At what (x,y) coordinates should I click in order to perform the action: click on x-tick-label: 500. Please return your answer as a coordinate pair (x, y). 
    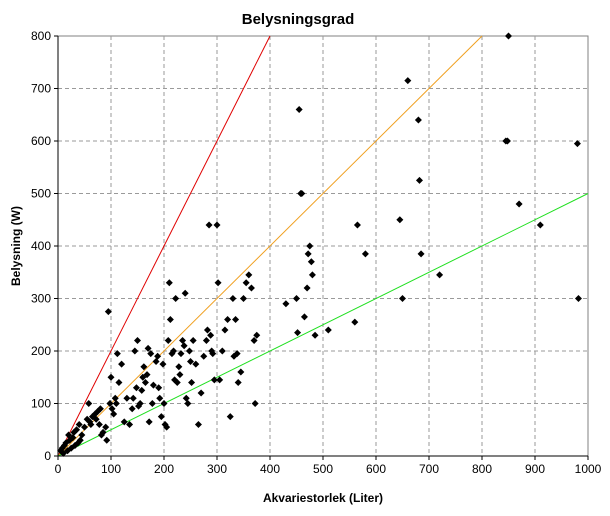
    Looking at the image, I should click on (323, 469).